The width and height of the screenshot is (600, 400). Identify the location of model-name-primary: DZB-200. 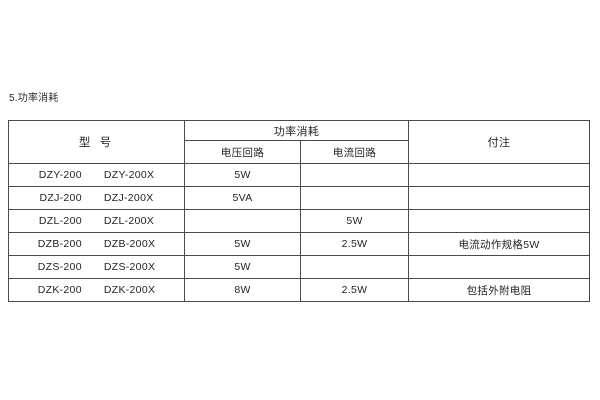
(59, 244).